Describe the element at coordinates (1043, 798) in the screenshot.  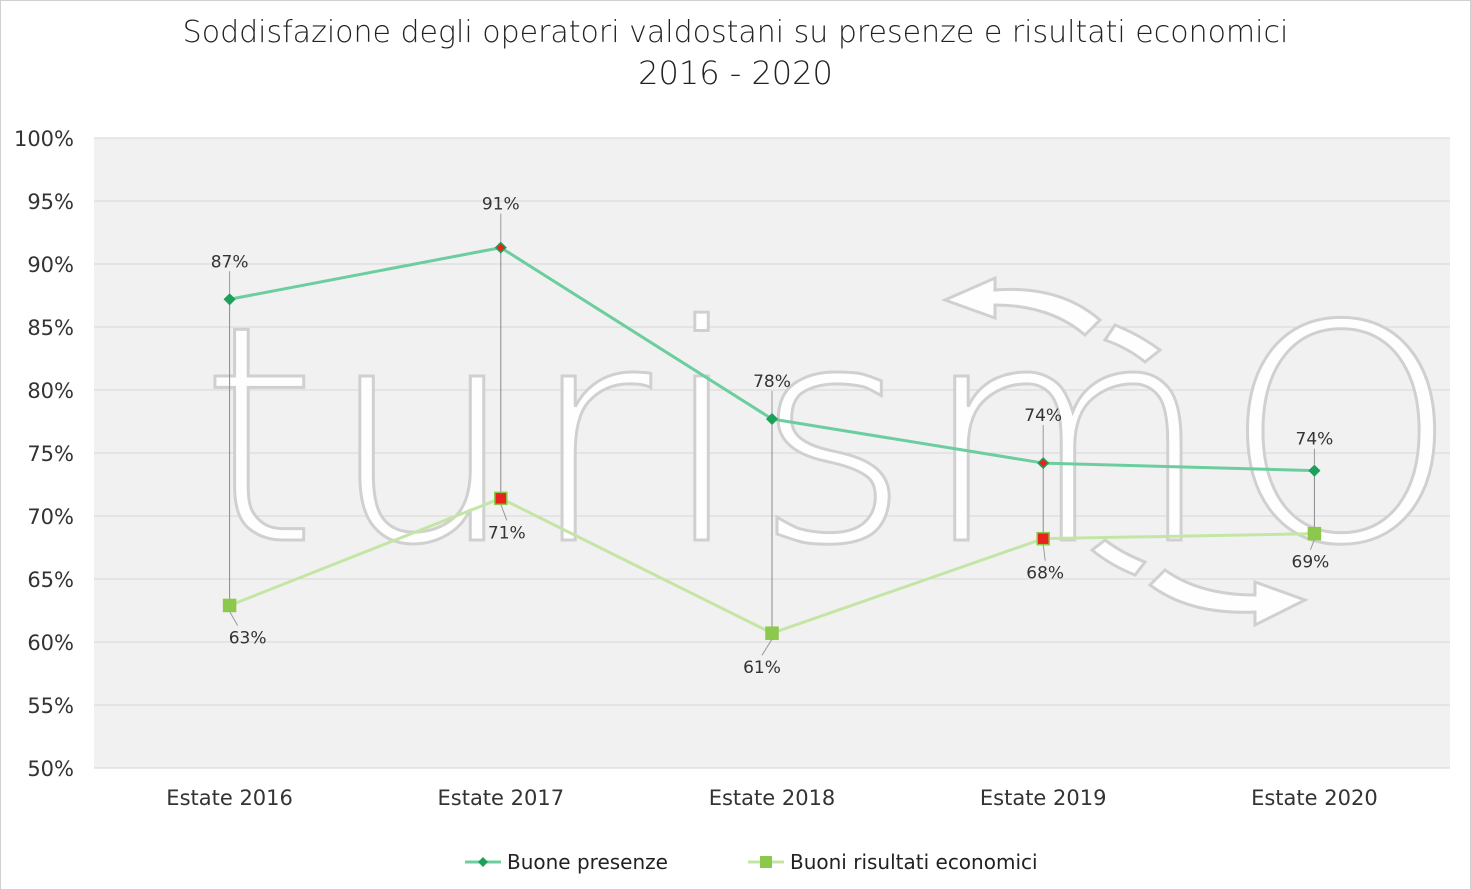
I see `x-category-label: Estate 2019` at that location.